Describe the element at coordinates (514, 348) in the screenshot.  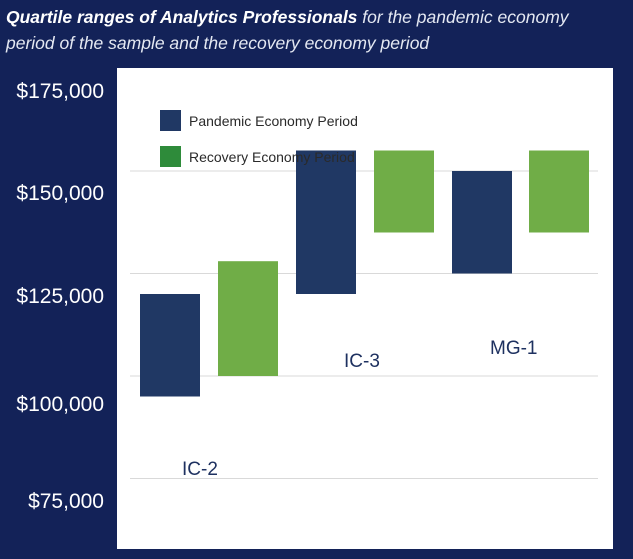
I see `category-label-mg-1: MG-1` at that location.